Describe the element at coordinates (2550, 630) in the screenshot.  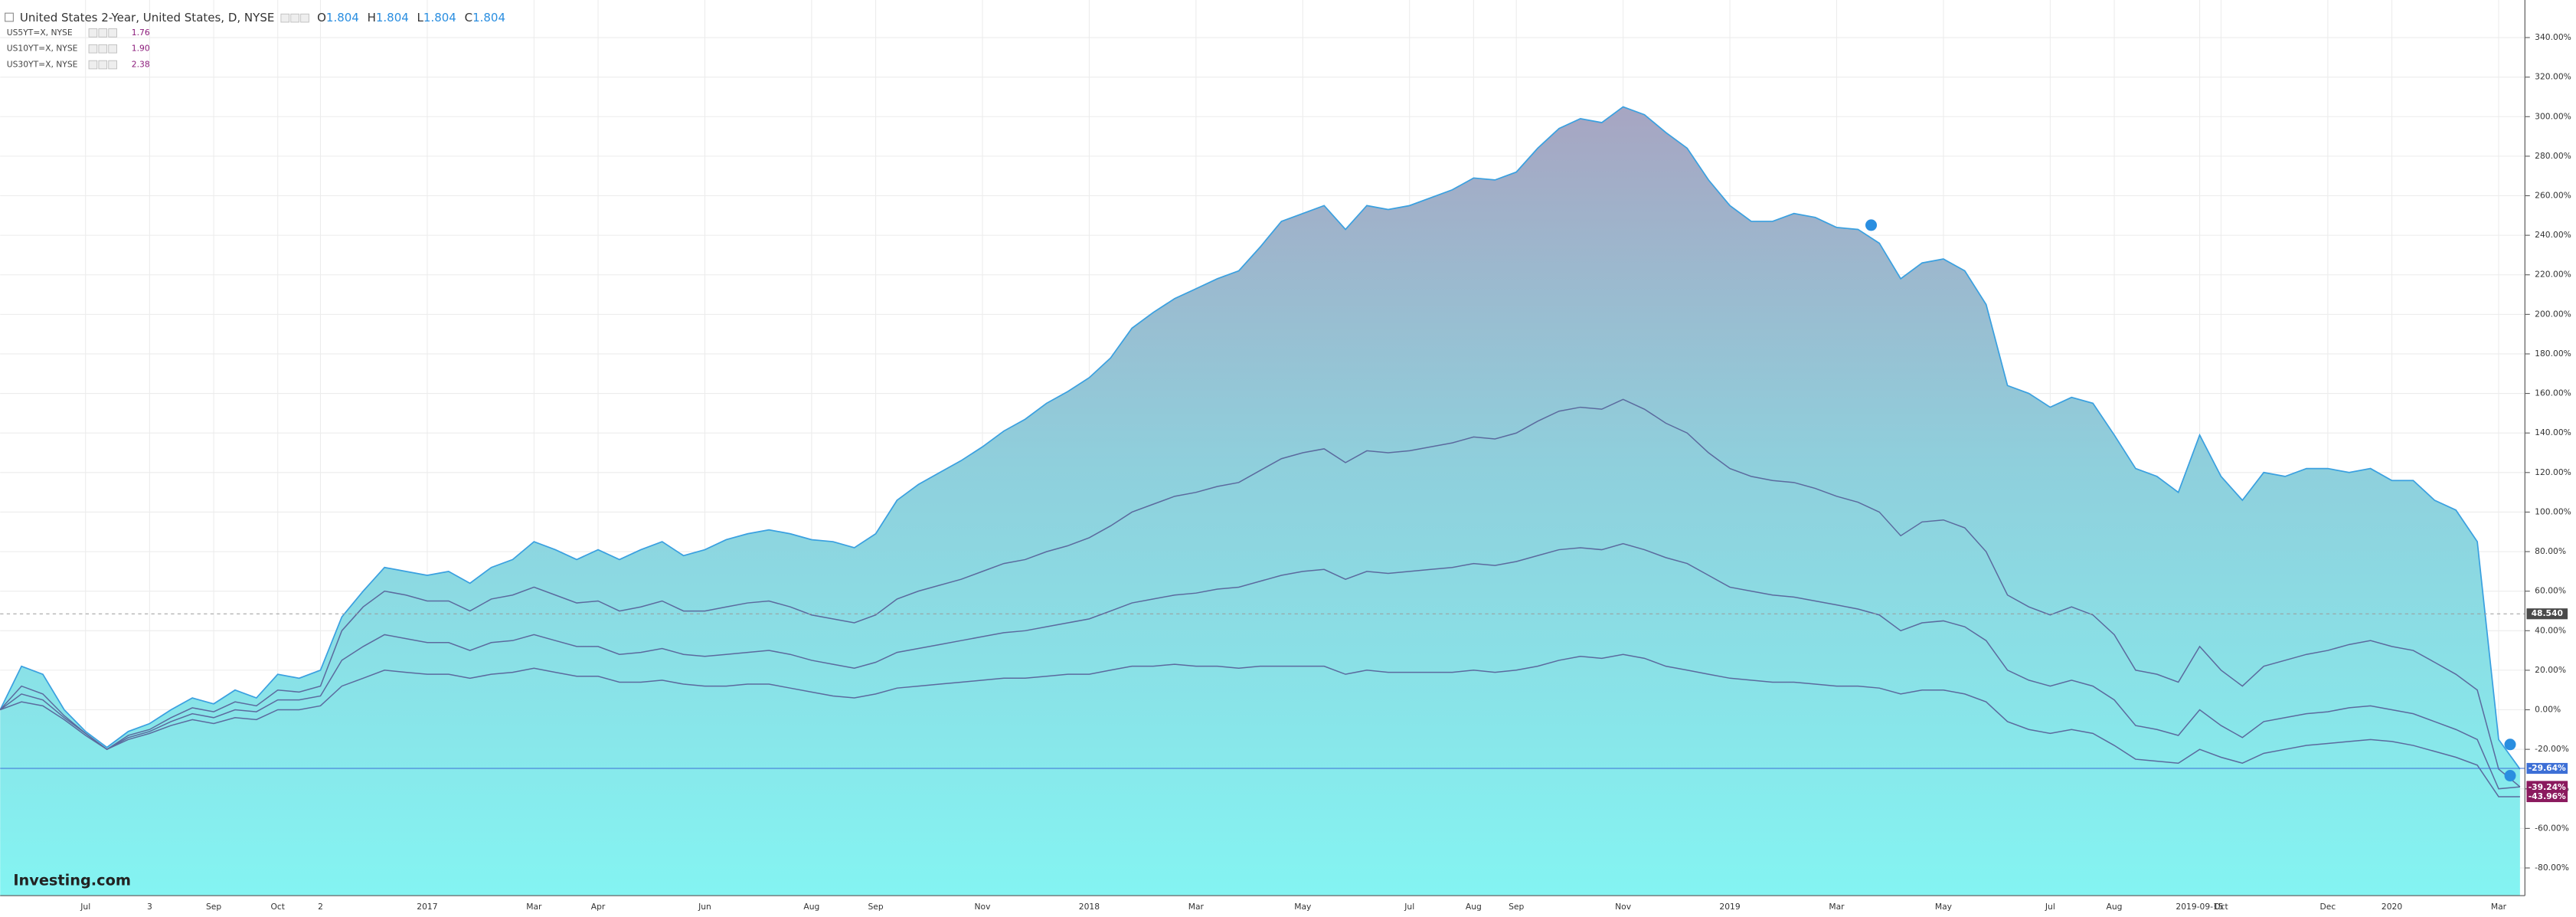
I see `y-tick-label: 40.00%` at that location.